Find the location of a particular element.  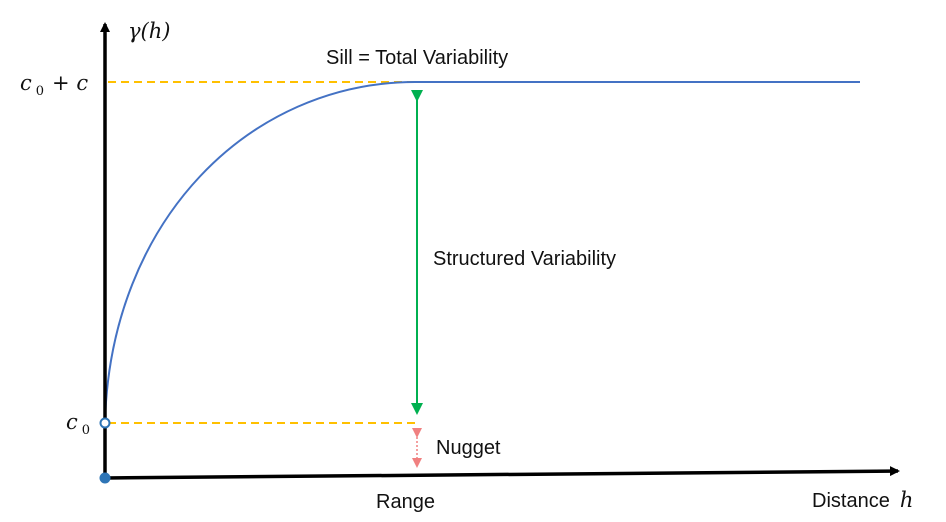

nugget-tick-sub: 0 is located at coordinates (86, 430).